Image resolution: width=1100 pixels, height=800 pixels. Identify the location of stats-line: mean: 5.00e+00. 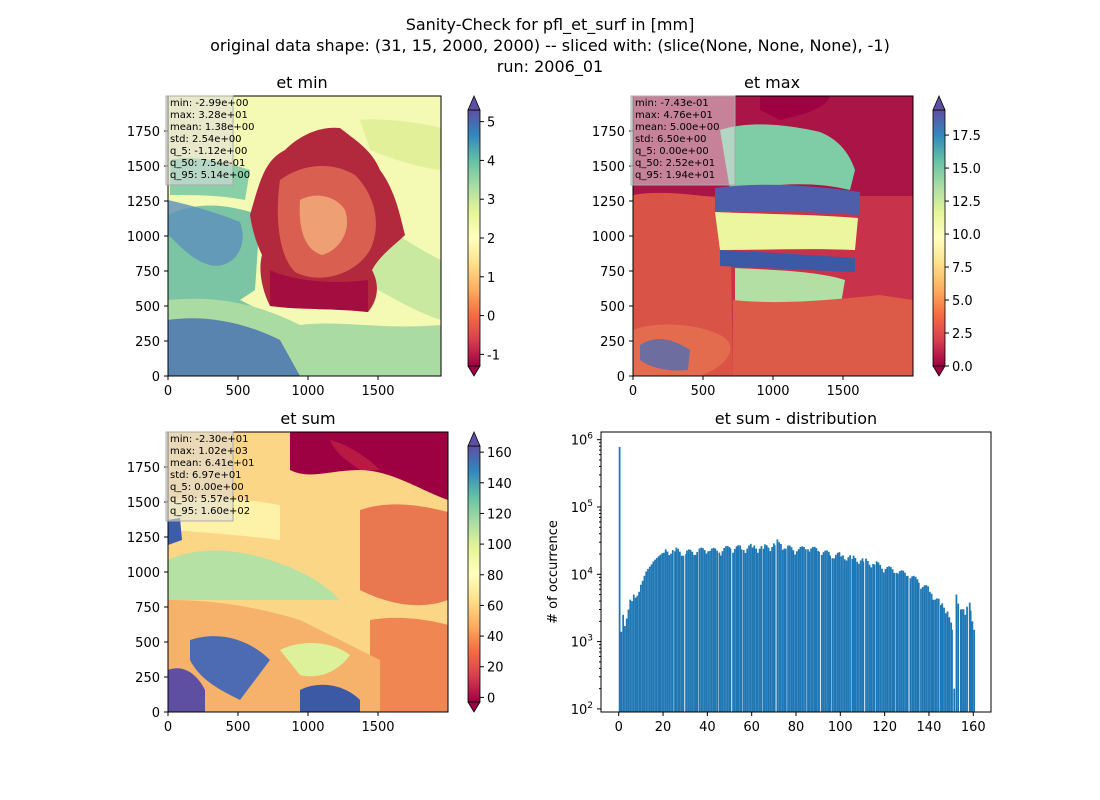
(677, 127).